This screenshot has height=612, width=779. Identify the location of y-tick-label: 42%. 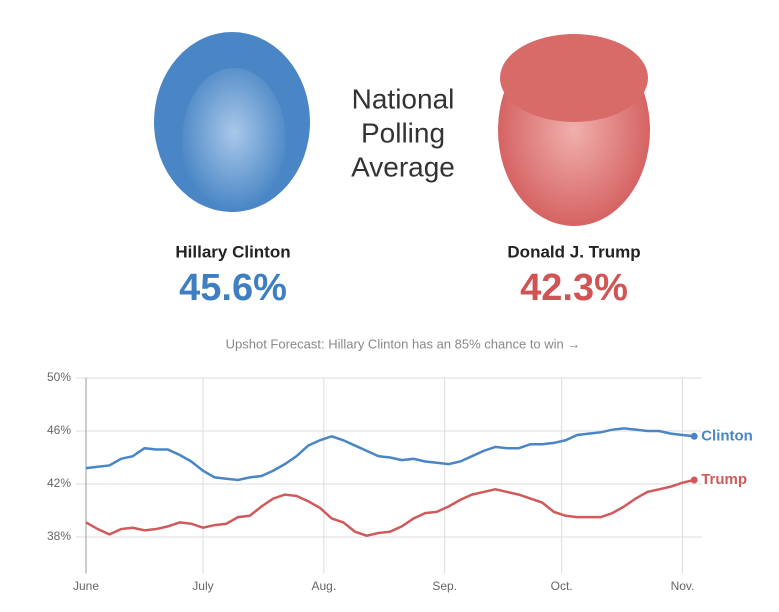
(59, 483).